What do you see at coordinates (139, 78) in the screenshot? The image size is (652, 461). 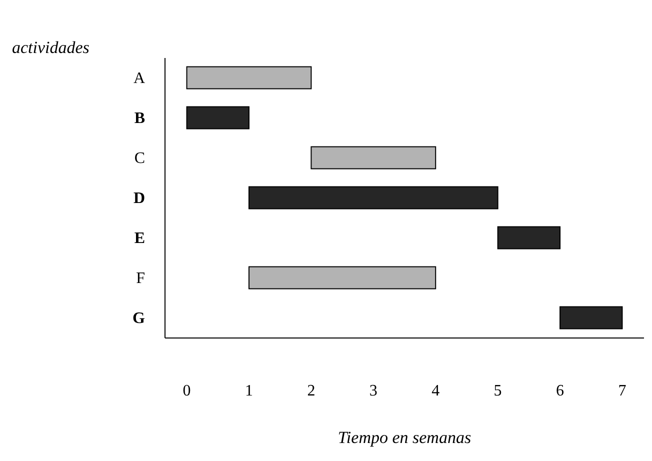 I see `y-tick-label: A` at bounding box center [139, 78].